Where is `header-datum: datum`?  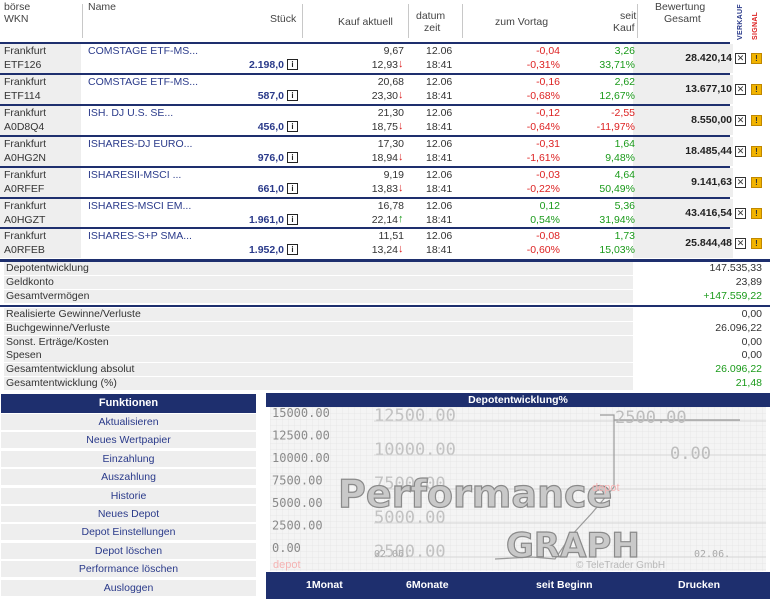
header-datum: datum is located at coordinates (431, 16).